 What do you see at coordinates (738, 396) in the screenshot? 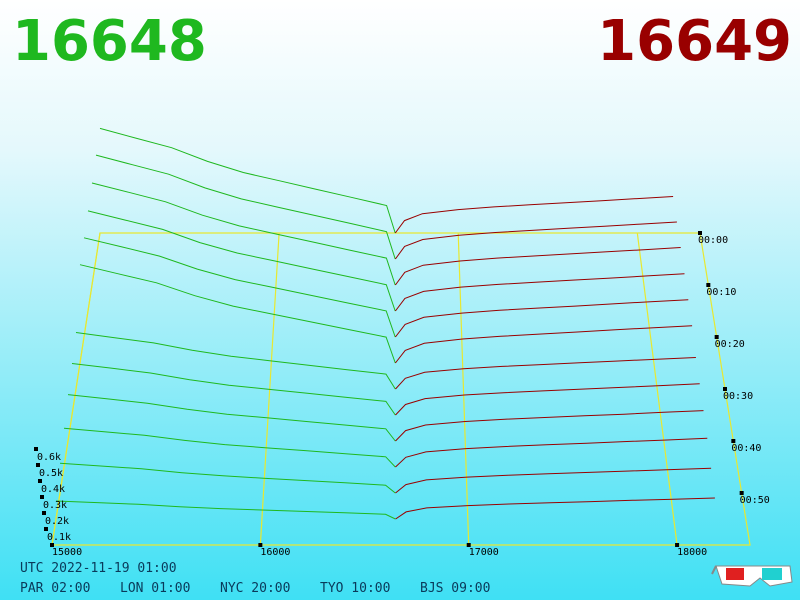
I see `z-tick-label: 00:30` at bounding box center [738, 396].